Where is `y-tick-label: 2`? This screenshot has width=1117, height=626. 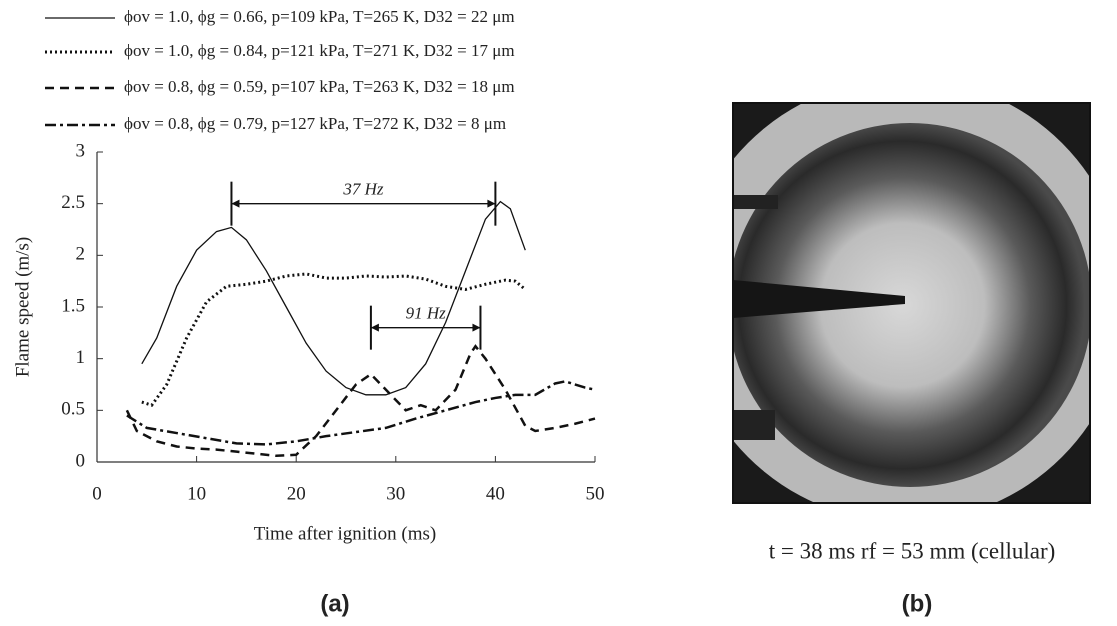 y-tick-label: 2 is located at coordinates (81, 254).